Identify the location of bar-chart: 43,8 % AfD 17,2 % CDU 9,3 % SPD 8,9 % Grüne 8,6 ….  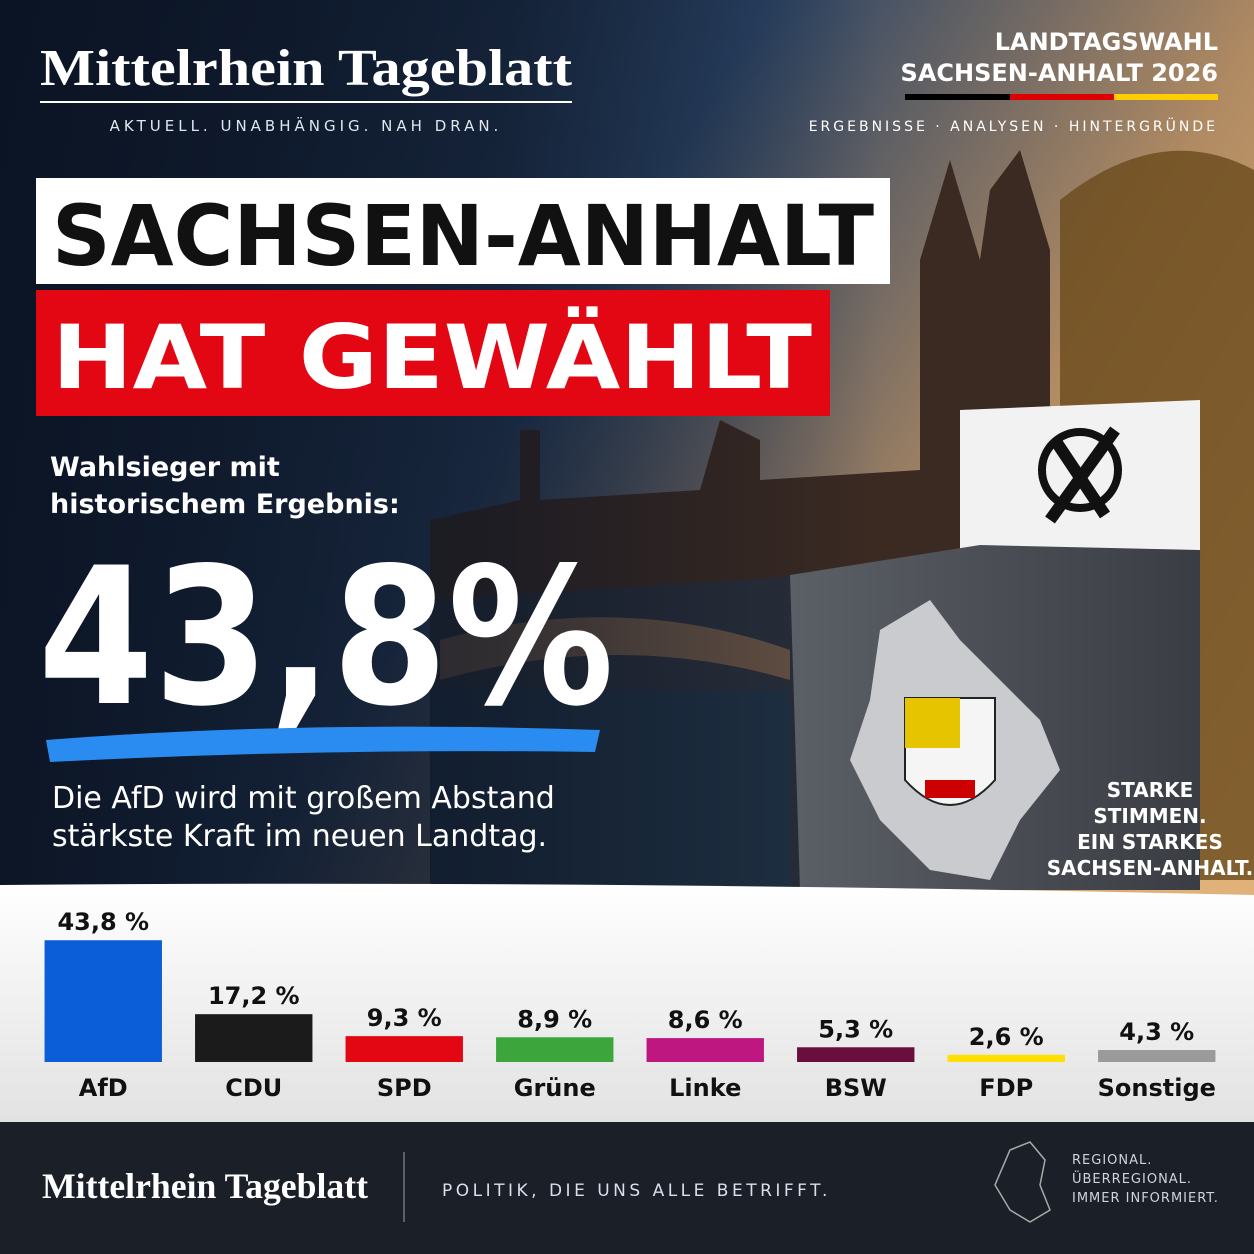
(630, 1005).